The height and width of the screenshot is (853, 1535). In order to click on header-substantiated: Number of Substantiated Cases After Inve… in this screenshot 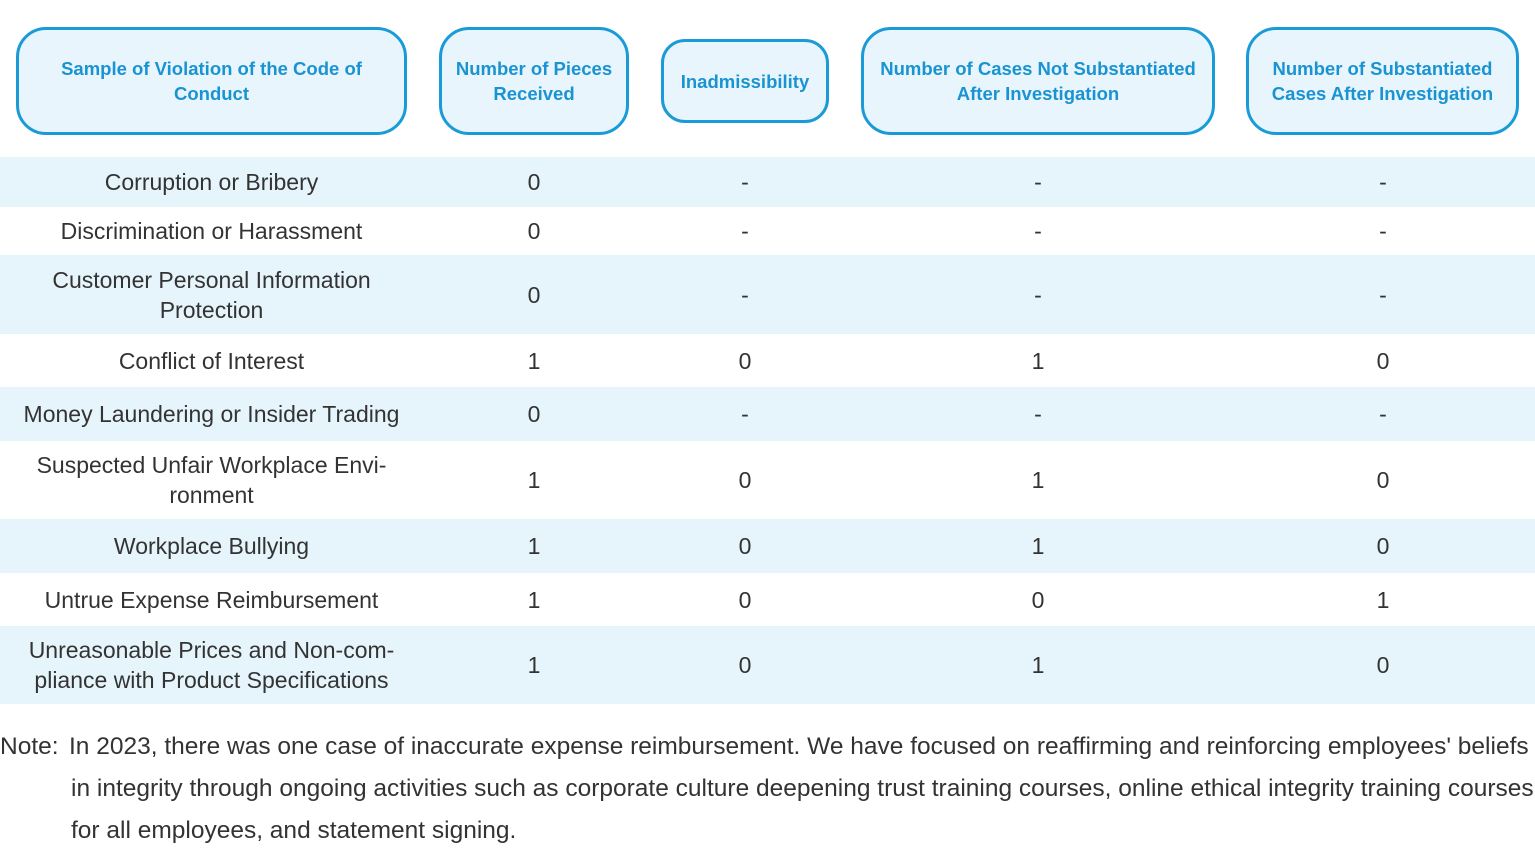, I will do `click(1382, 81)`.